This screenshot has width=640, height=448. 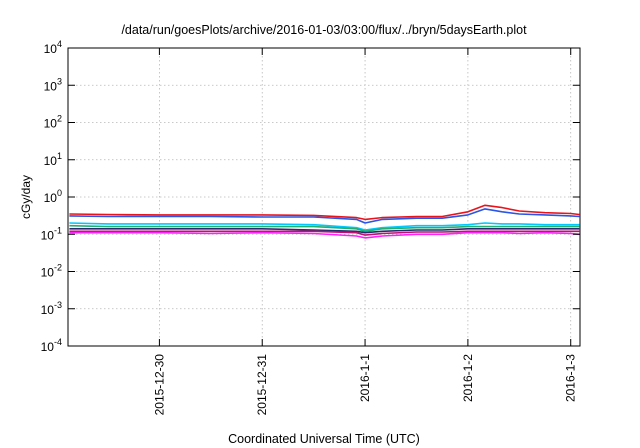 I want to click on y-tick-label: 10⁻⁴, so click(x=51, y=345).